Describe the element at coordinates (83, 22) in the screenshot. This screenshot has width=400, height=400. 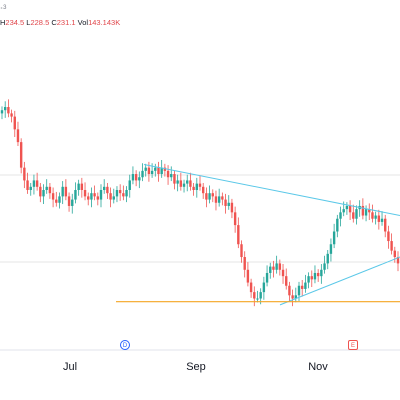
I see `volume-label: Vol` at that location.